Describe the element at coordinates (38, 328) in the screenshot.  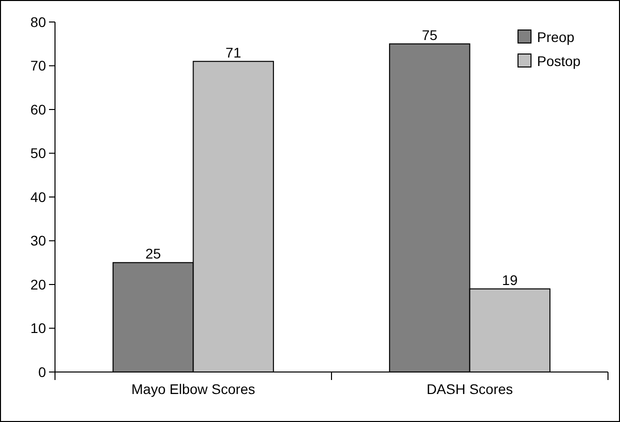
I see `y-tick-label: 10` at that location.